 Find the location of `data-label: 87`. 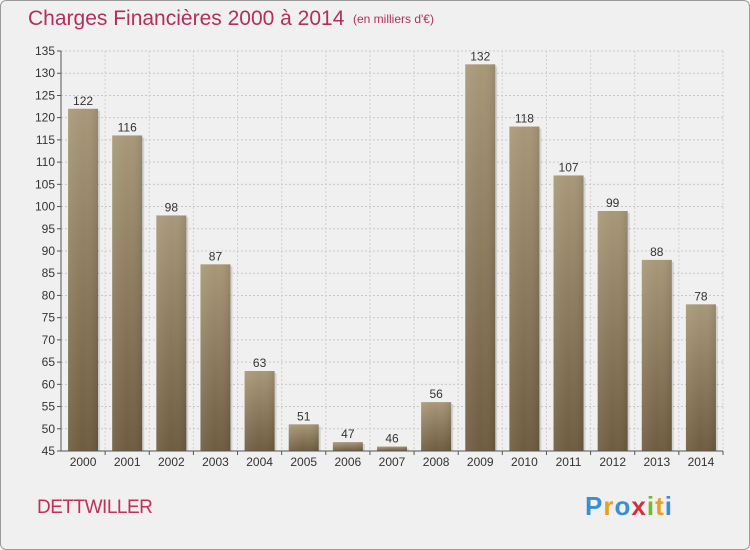

data-label: 87 is located at coordinates (216, 256).